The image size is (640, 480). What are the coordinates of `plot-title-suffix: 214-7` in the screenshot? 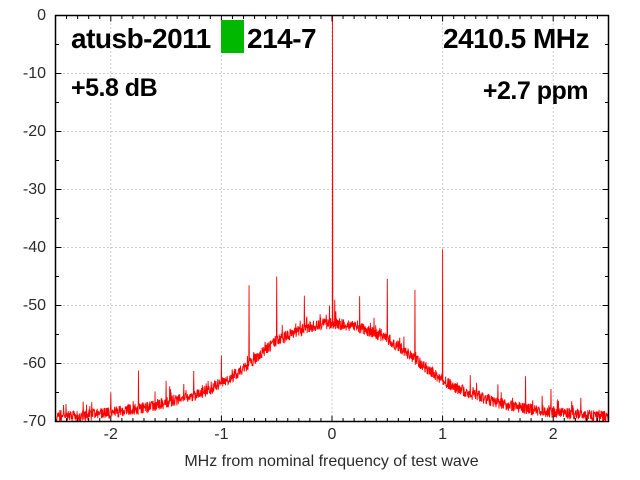 It's located at (282, 38).